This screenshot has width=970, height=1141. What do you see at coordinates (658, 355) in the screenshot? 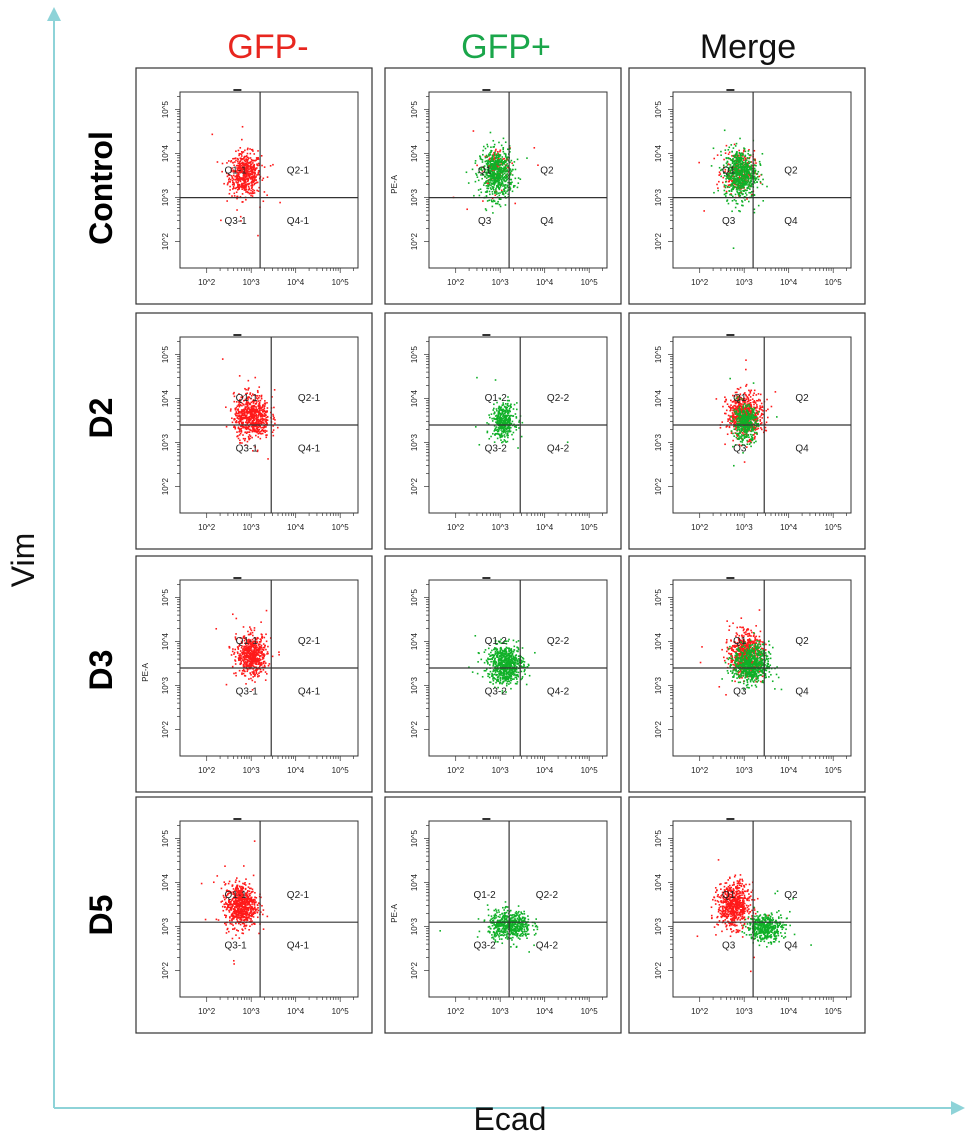
I see `y-tick-label: 10^5` at bounding box center [658, 355].